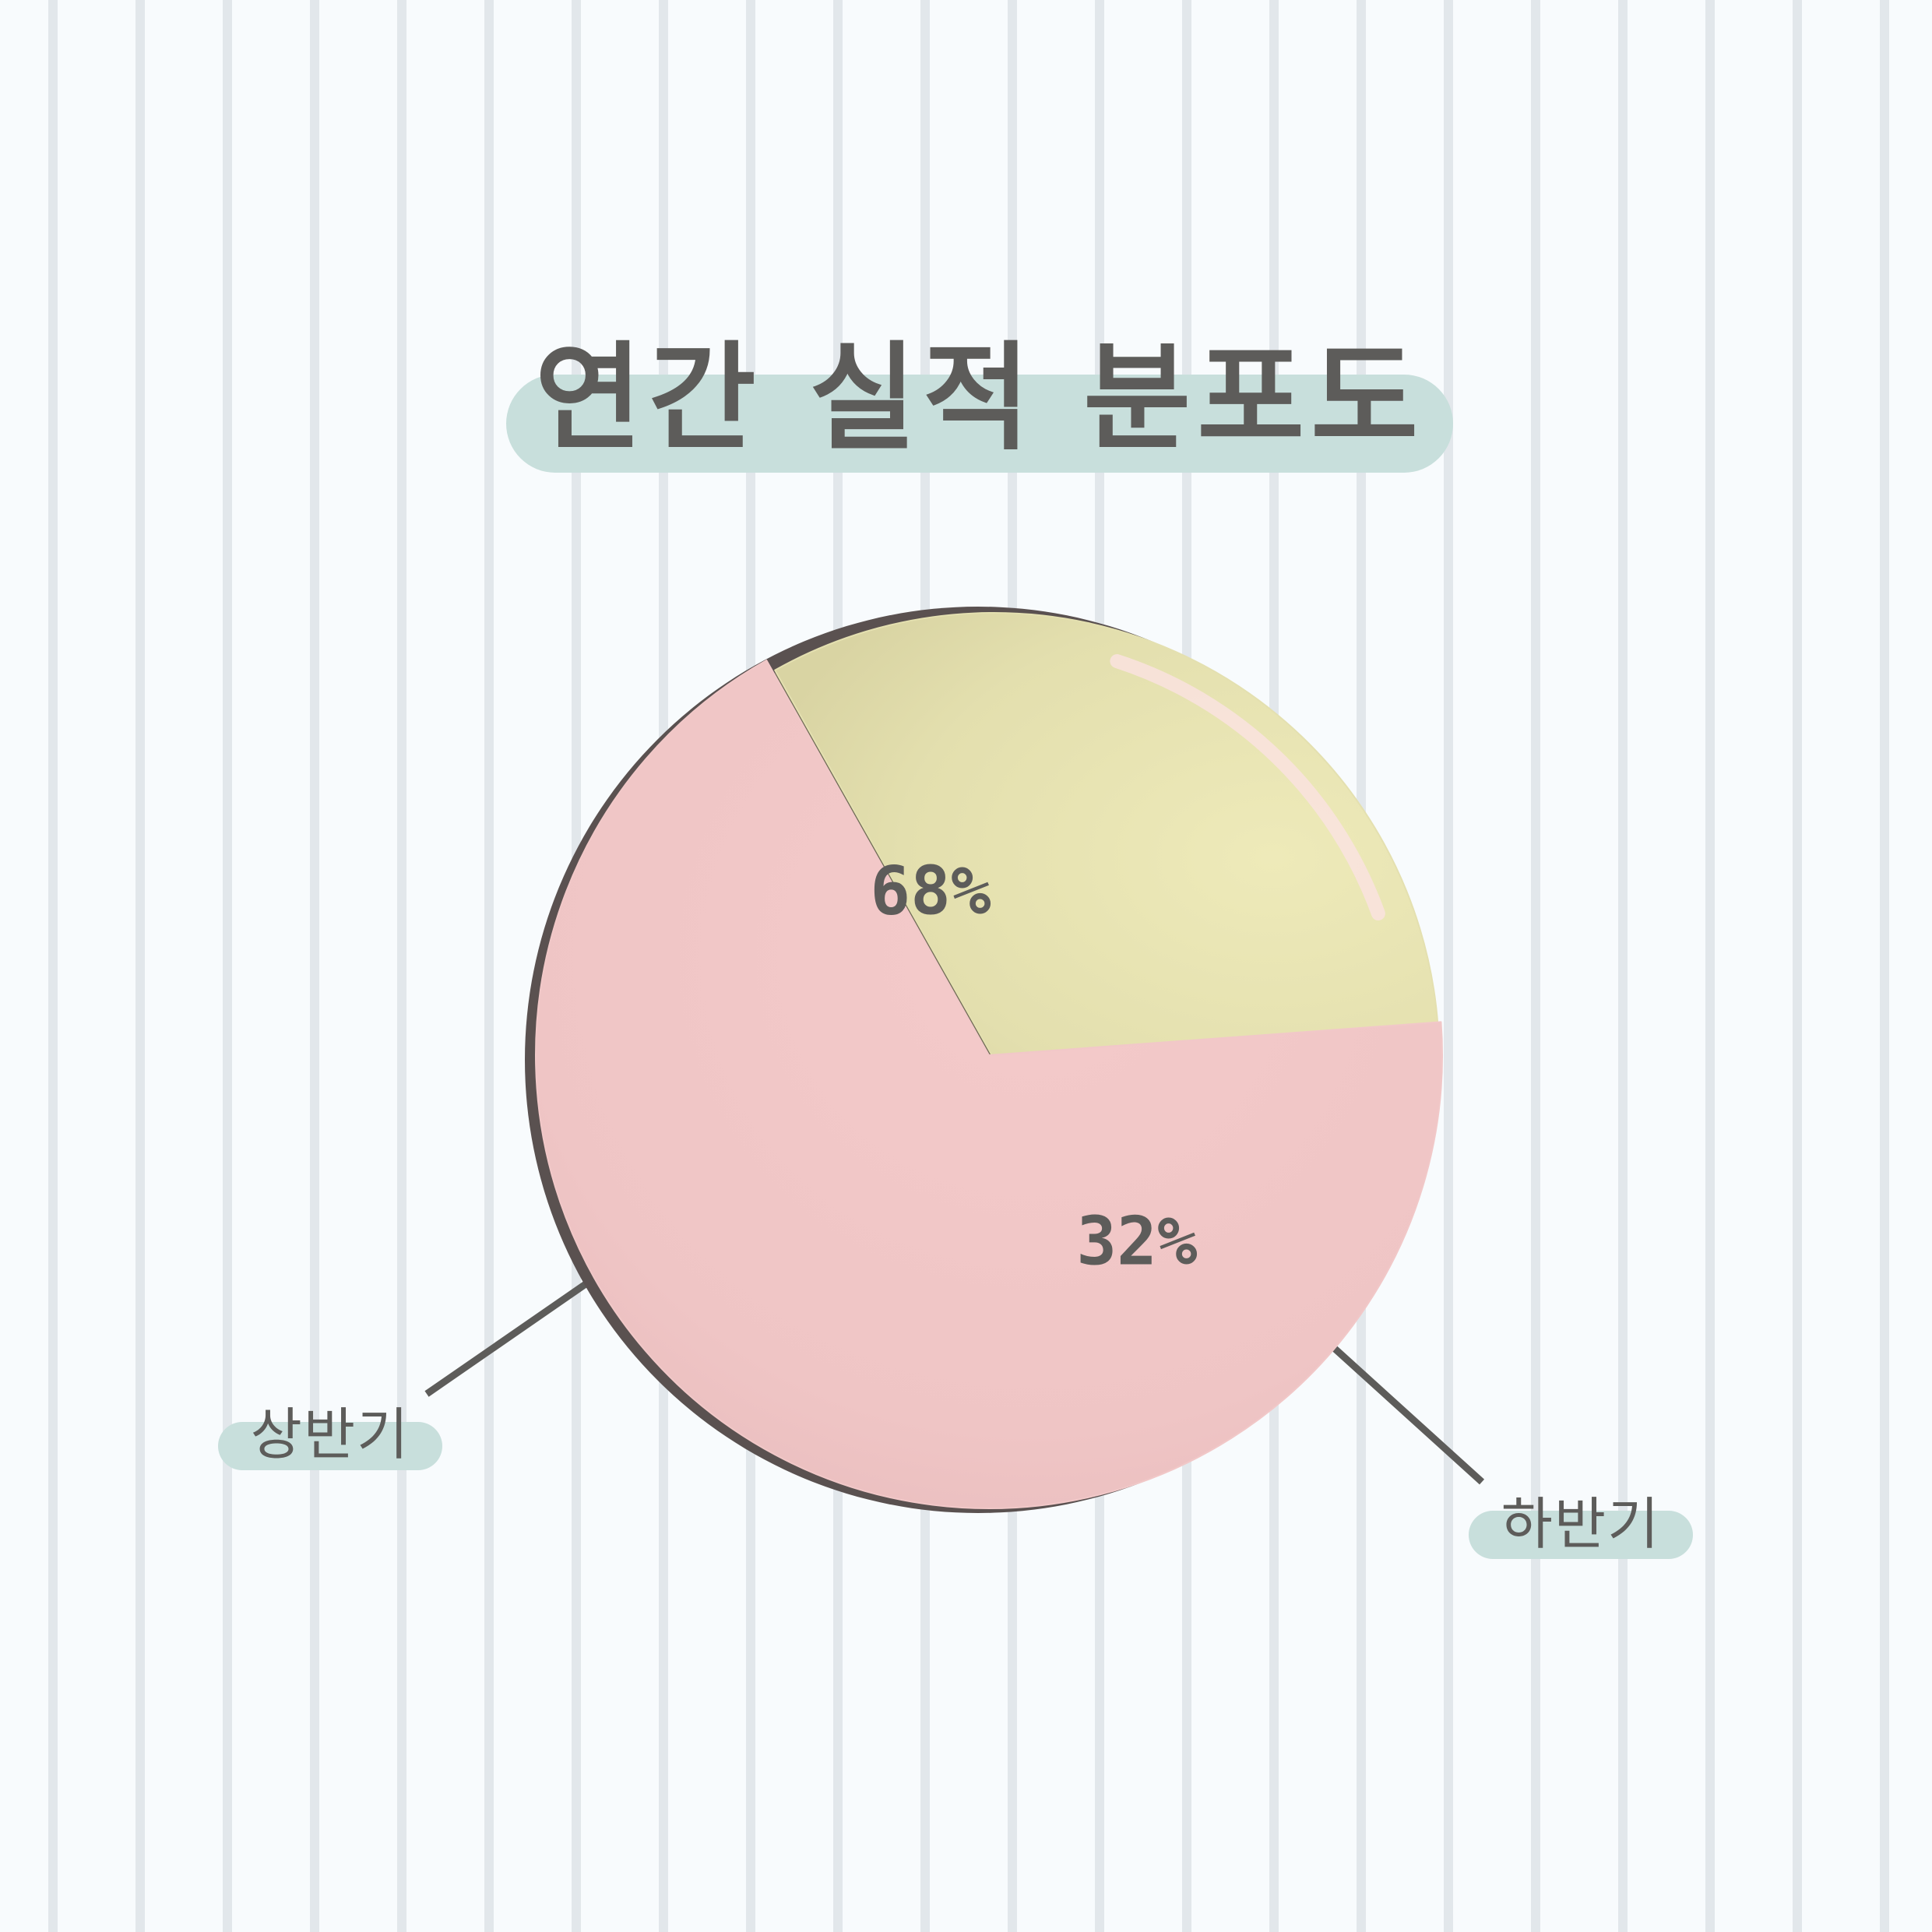 Image resolution: width=1932 pixels, height=1932 pixels. Describe the element at coordinates (1106, 835) in the screenshot. I see `pie-slice-second-half` at that location.